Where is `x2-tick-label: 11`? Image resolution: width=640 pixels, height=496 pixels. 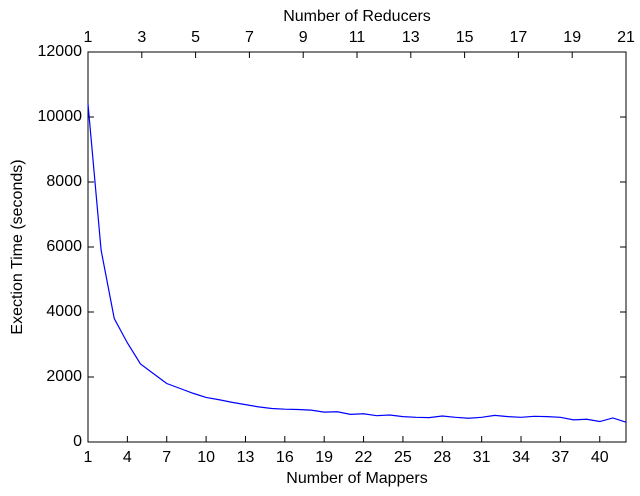
x2-tick-label: 11 is located at coordinates (357, 37).